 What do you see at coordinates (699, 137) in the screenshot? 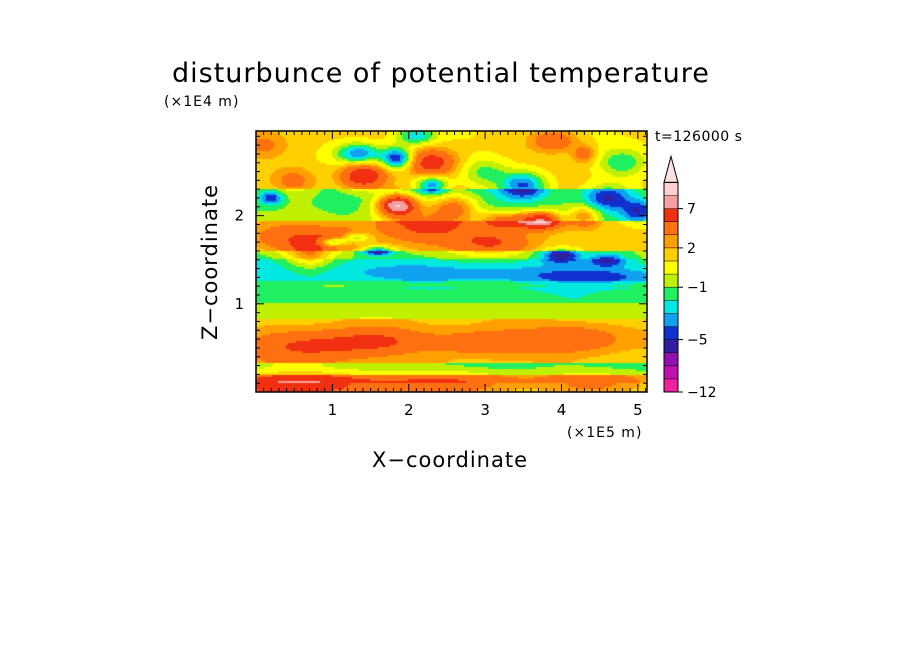
I see `time-label: t=126000 s` at bounding box center [699, 137].